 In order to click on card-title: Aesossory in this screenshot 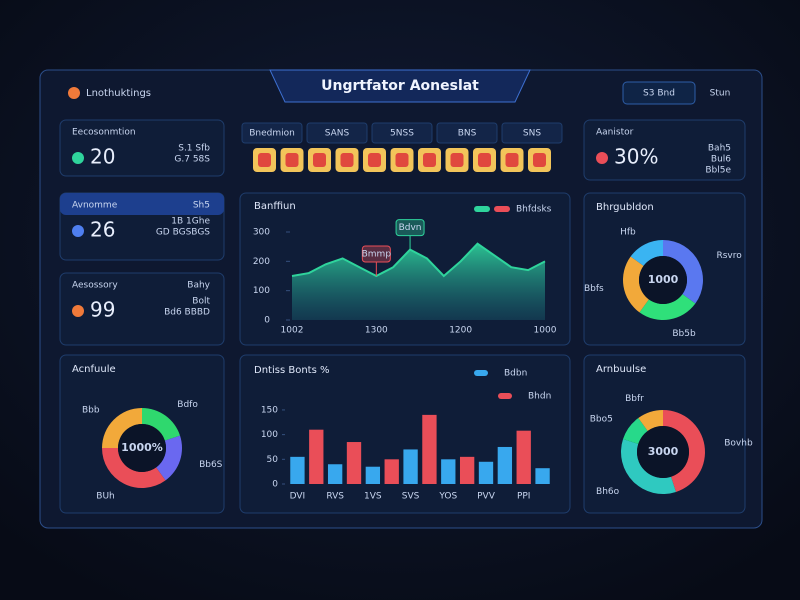, I will do `click(95, 286)`.